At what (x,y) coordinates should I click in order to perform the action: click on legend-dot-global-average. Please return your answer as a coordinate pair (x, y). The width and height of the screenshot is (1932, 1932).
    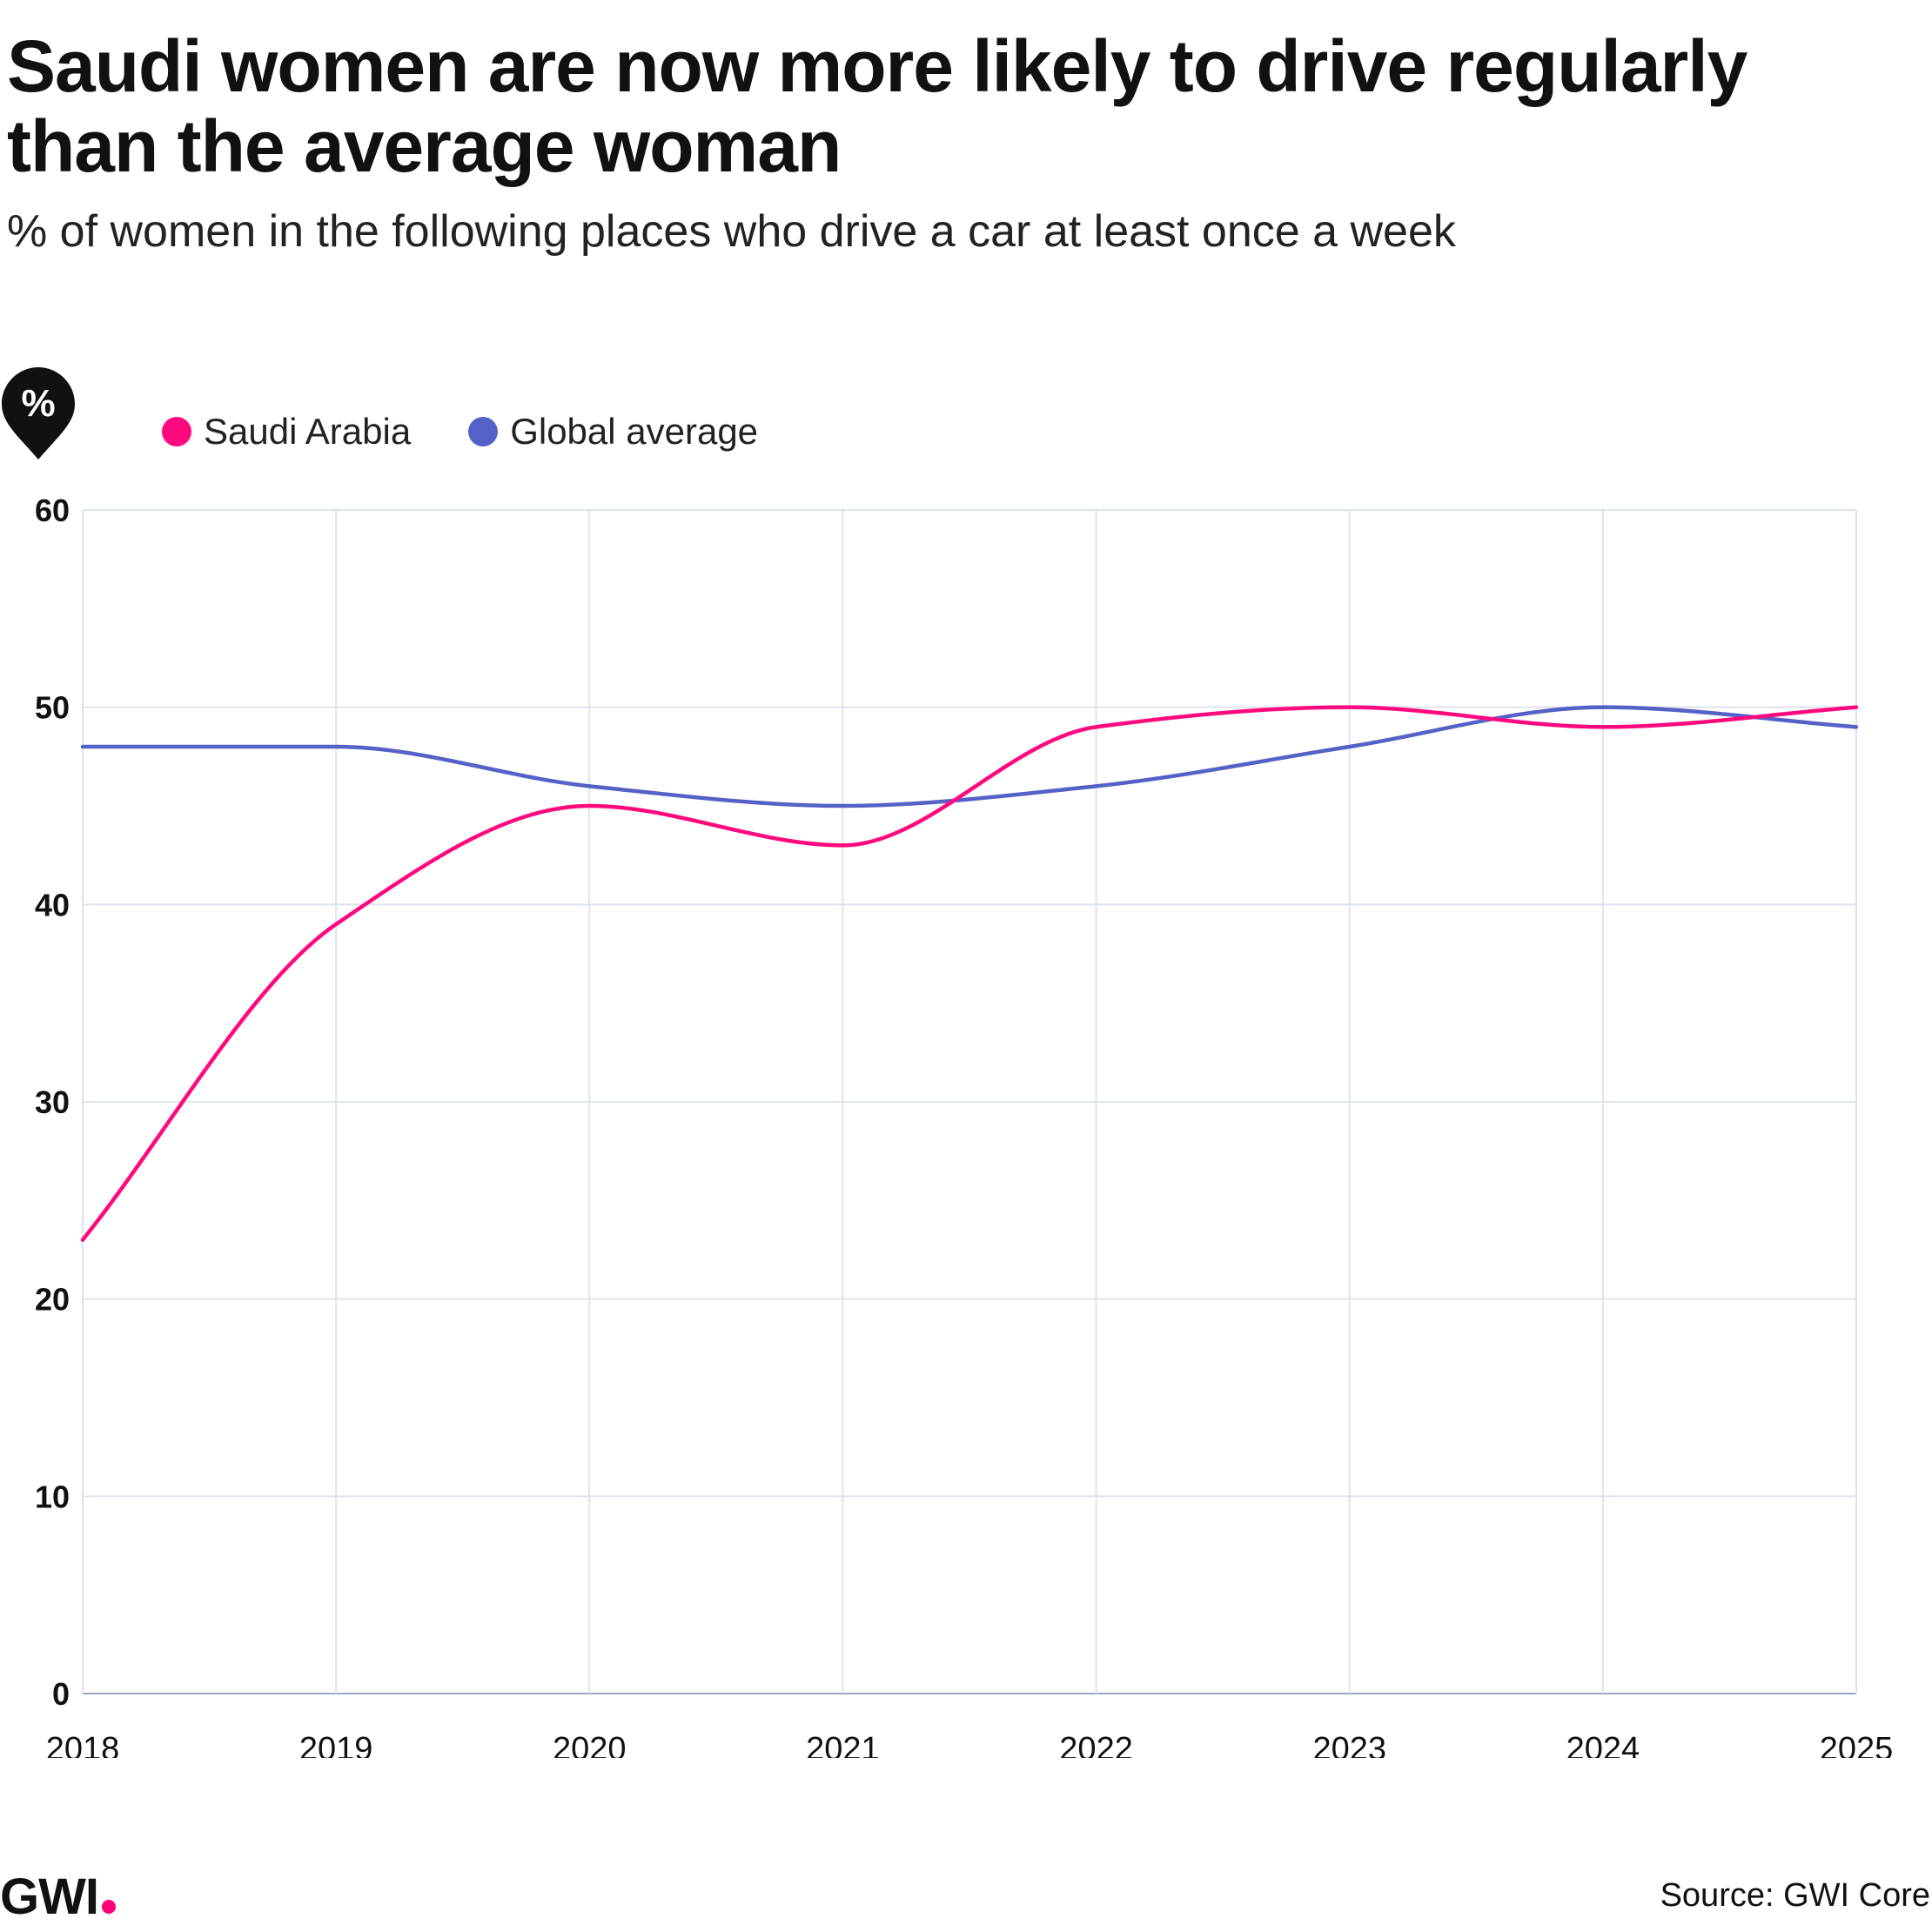
    Looking at the image, I should click on (484, 431).